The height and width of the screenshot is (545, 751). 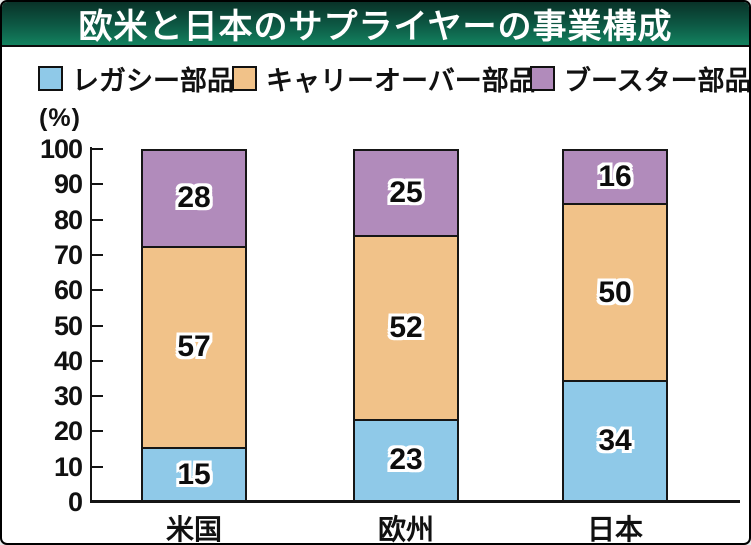 I want to click on bar-value-label: 57, so click(x=194, y=347).